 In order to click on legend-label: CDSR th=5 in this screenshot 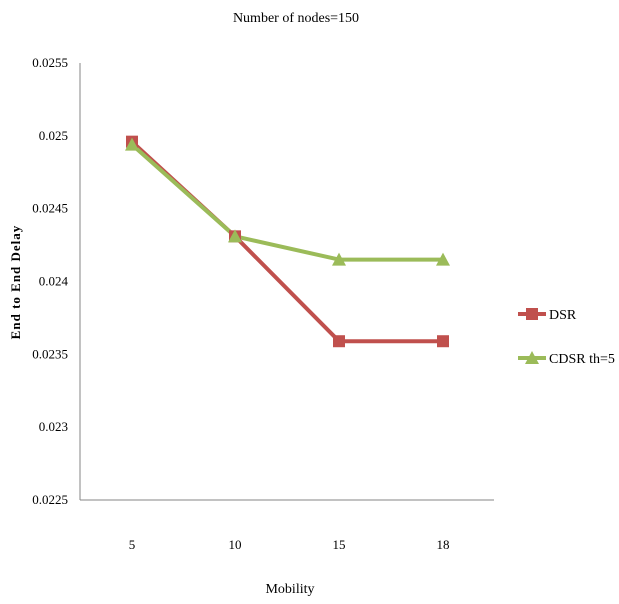, I will do `click(582, 359)`.